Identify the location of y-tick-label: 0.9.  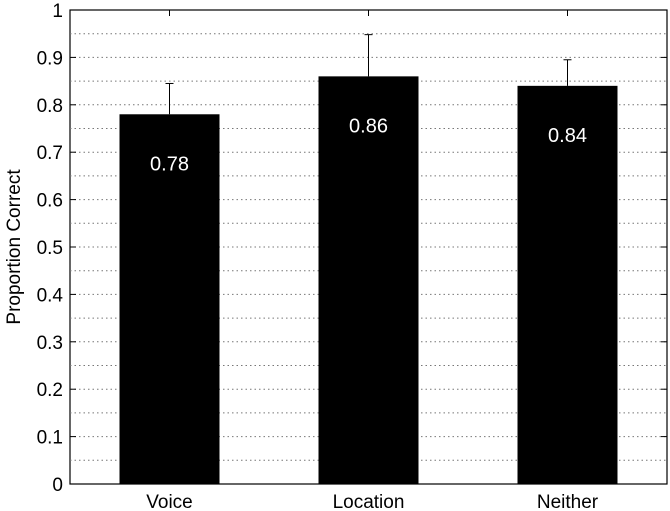
(50, 58).